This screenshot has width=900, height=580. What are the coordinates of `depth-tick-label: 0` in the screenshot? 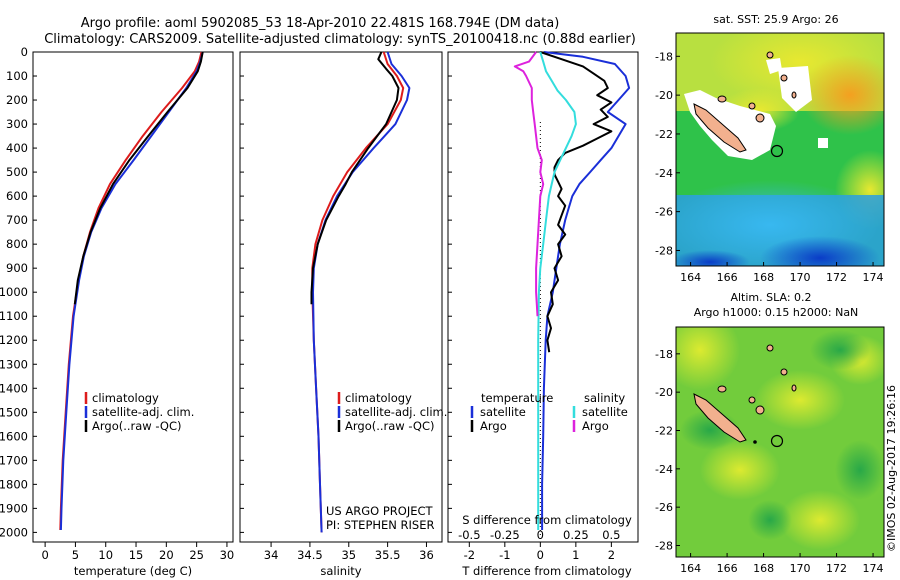 It's located at (24, 52).